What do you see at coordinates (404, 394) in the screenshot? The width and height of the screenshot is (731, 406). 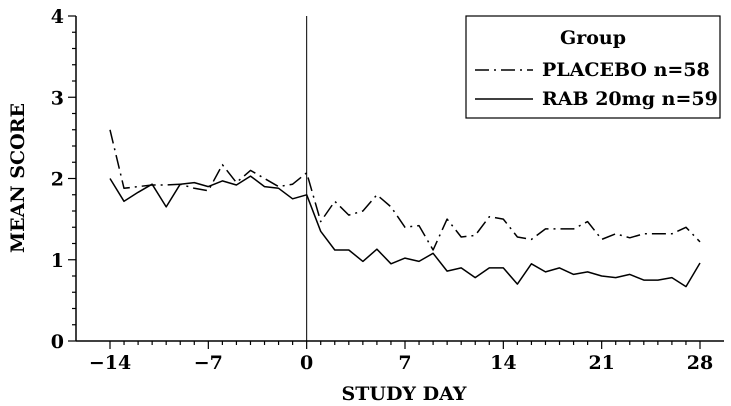 I see `x-axis-title: STUDY DAY` at bounding box center [404, 394].